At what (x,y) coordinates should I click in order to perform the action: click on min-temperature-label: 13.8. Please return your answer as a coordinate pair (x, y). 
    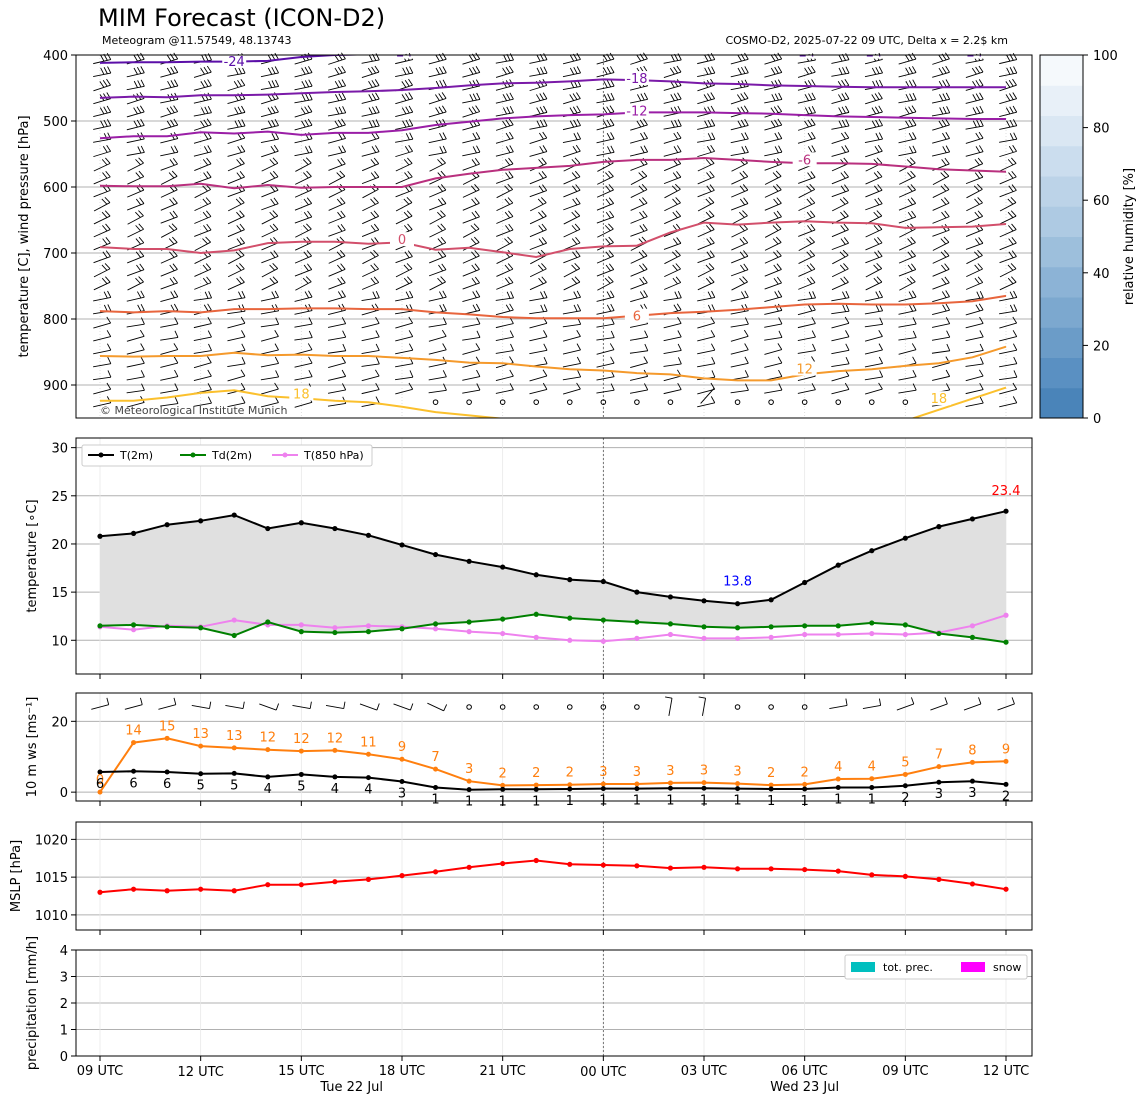
    Looking at the image, I should click on (737, 582).